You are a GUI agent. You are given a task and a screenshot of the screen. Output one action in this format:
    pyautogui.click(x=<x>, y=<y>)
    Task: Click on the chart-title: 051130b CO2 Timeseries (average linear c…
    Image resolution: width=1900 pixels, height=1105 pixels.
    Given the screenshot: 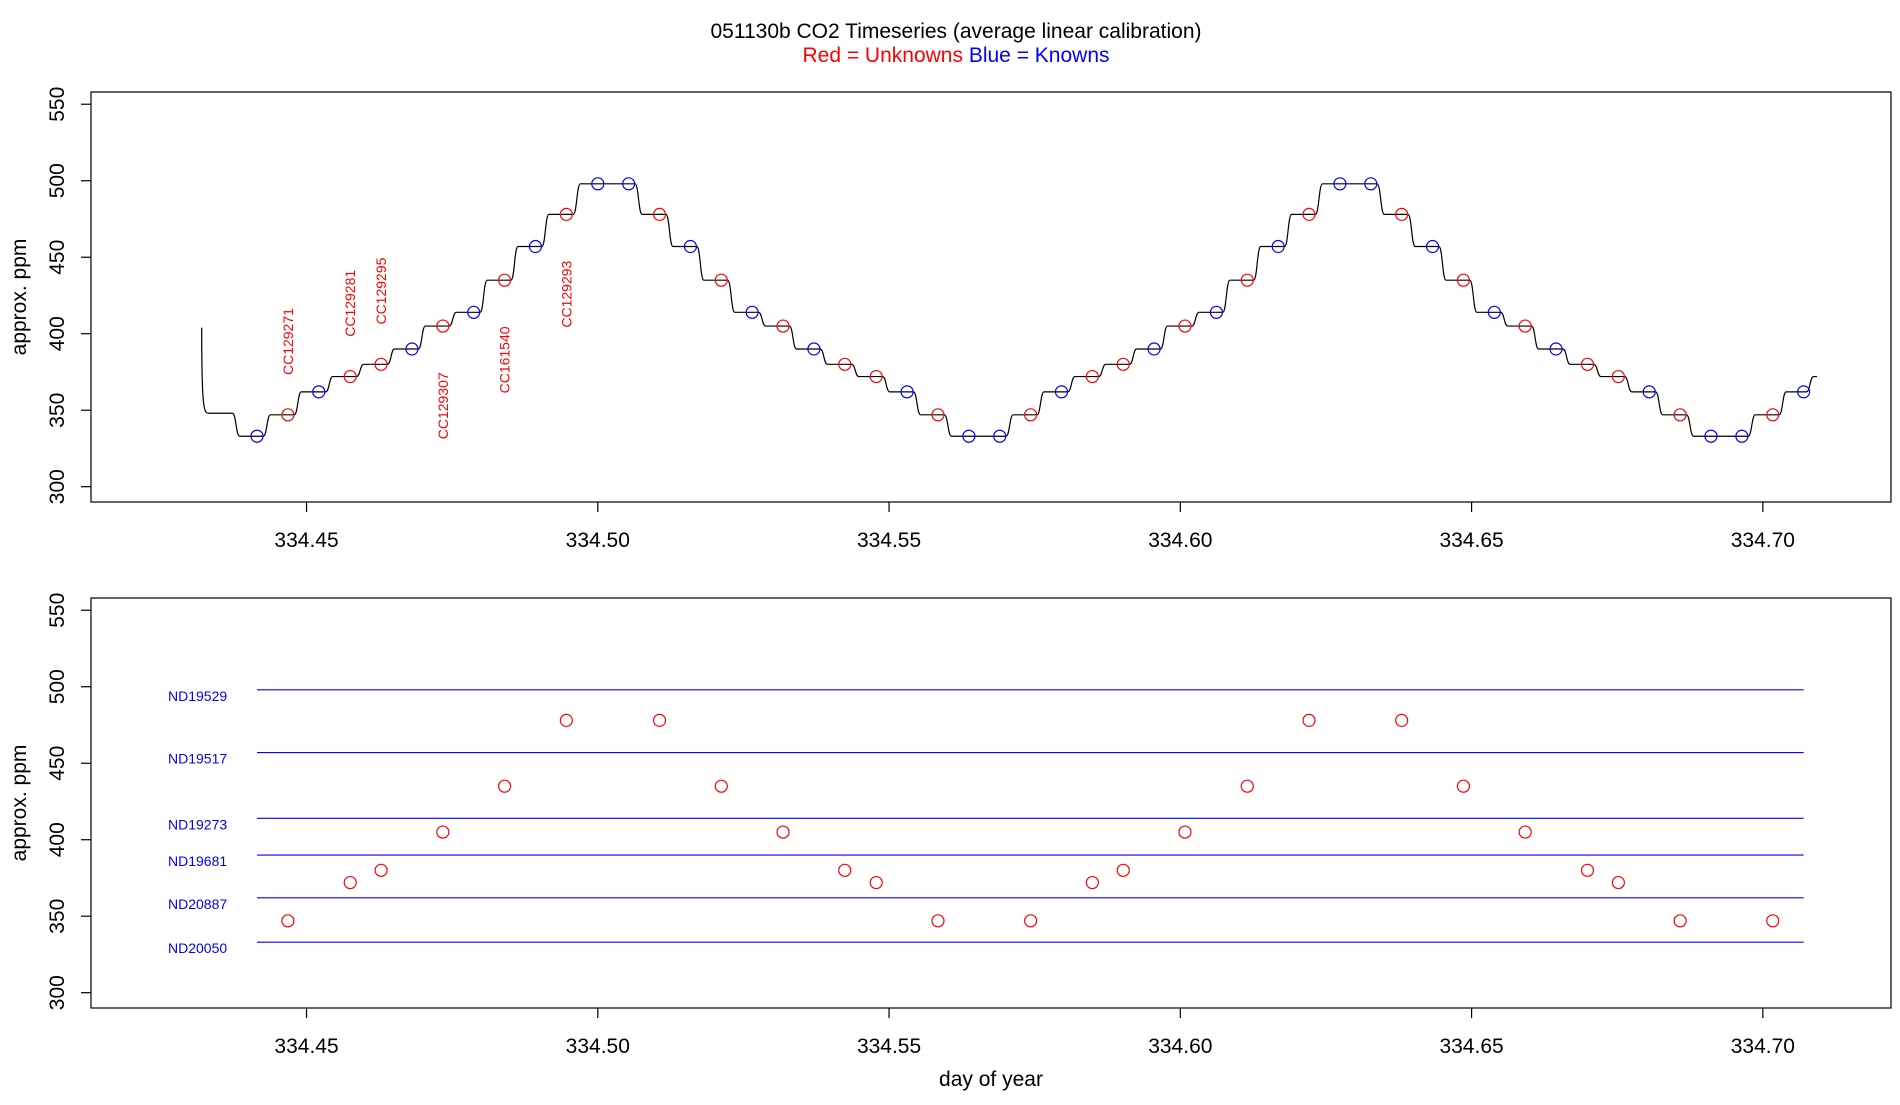 What is the action you would take?
    pyautogui.click(x=955, y=31)
    